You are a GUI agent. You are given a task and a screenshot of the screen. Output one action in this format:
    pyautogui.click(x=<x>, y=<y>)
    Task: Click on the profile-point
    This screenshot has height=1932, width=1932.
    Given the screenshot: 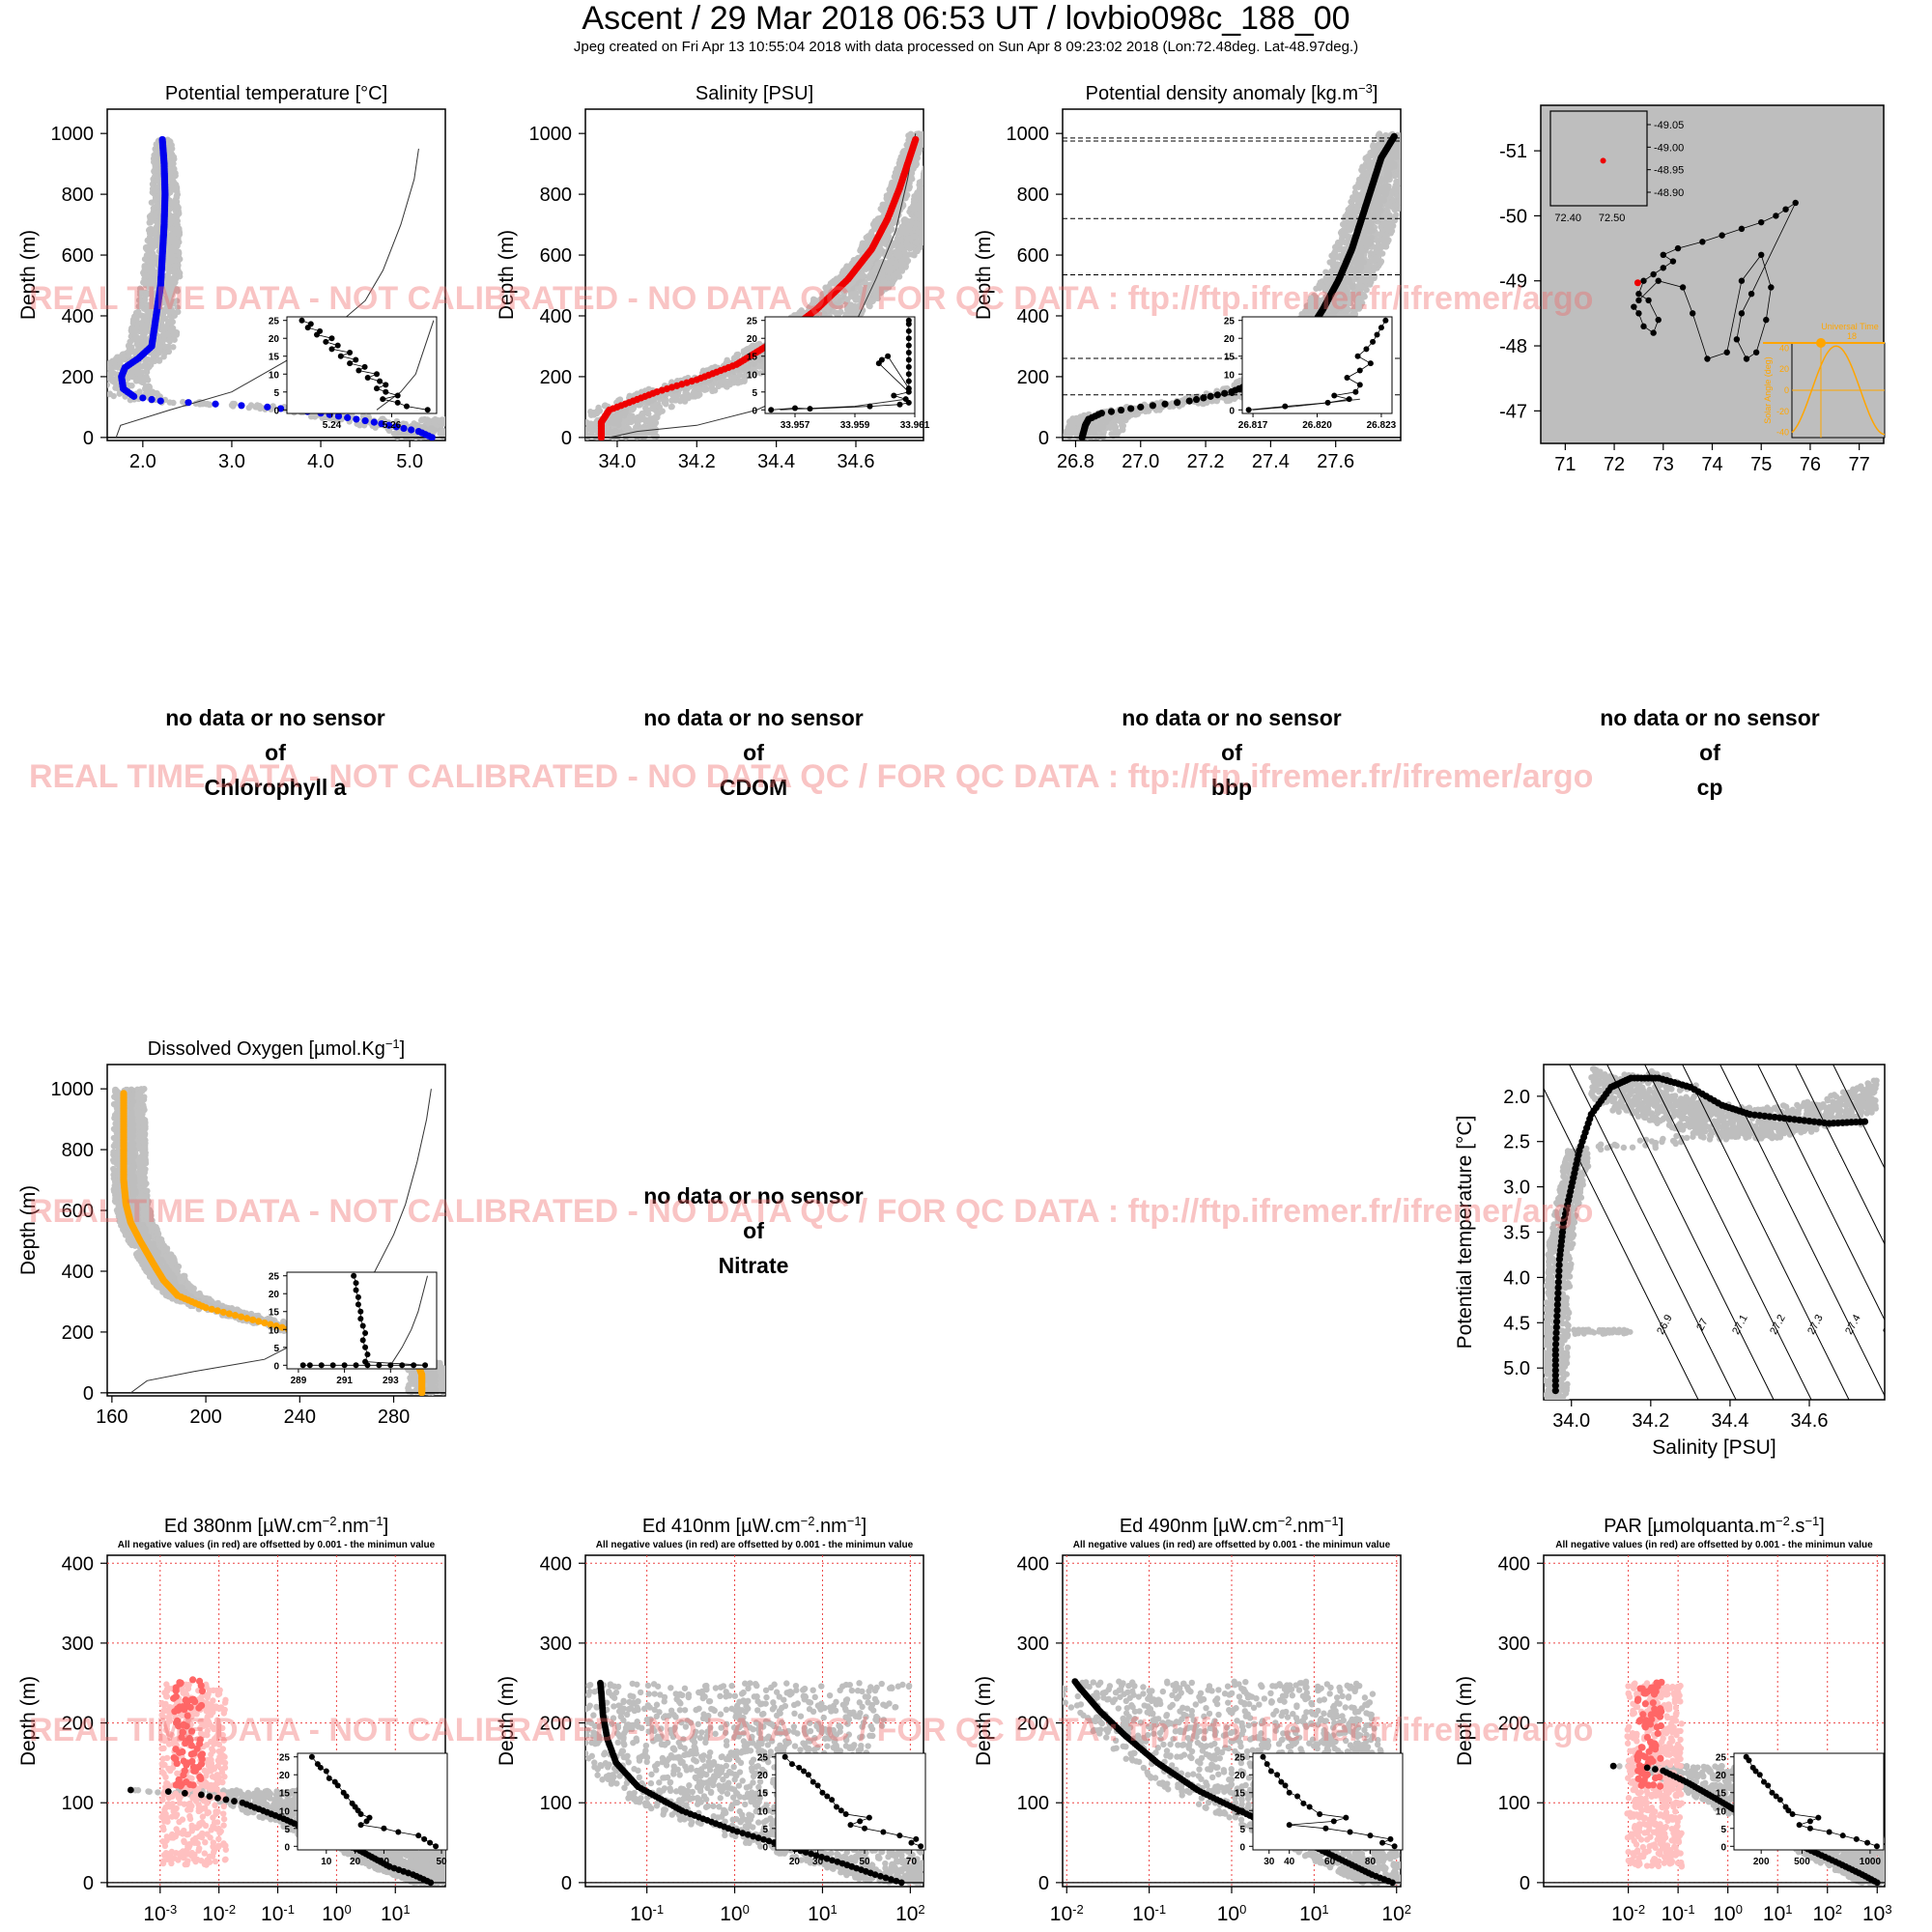 What is the action you would take?
    pyautogui.click(x=365, y=420)
    